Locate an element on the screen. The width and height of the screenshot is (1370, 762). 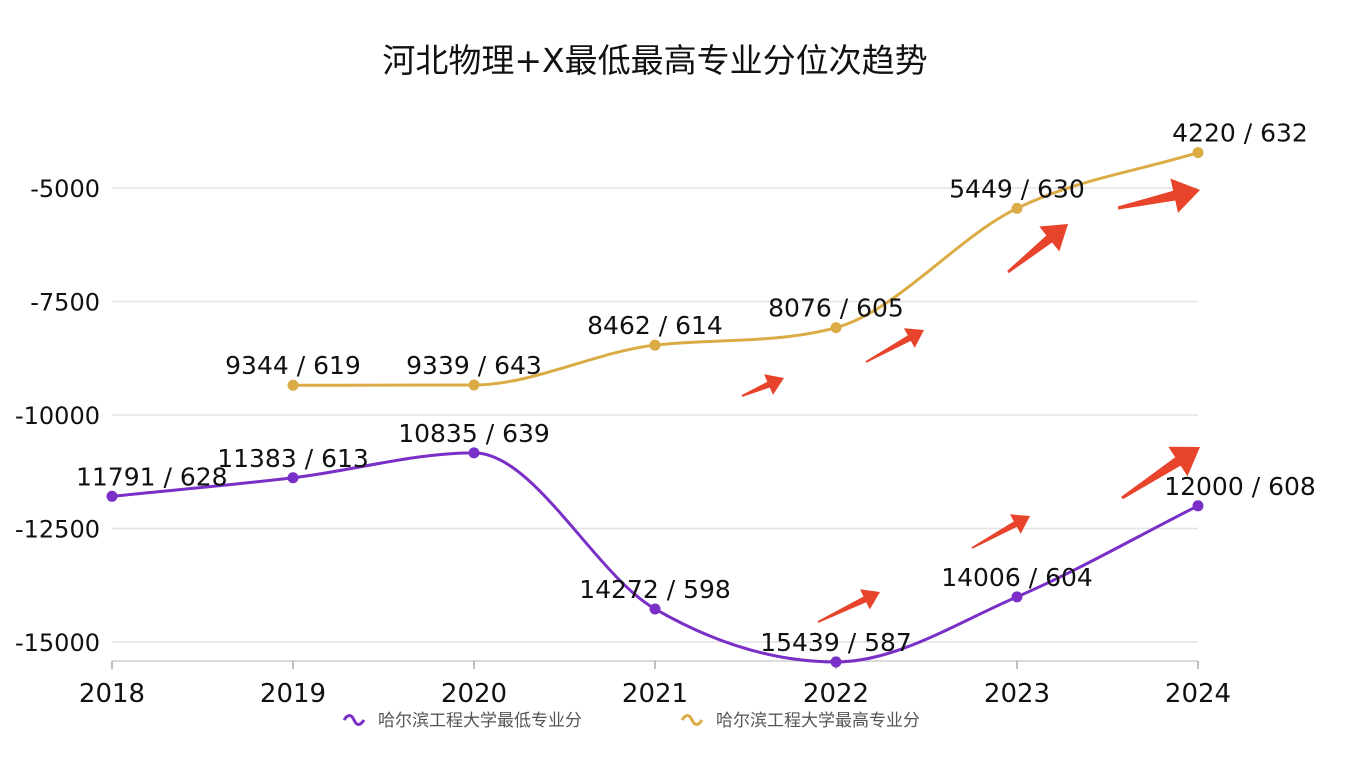
data-label: 11791 / 628 is located at coordinates (152, 476).